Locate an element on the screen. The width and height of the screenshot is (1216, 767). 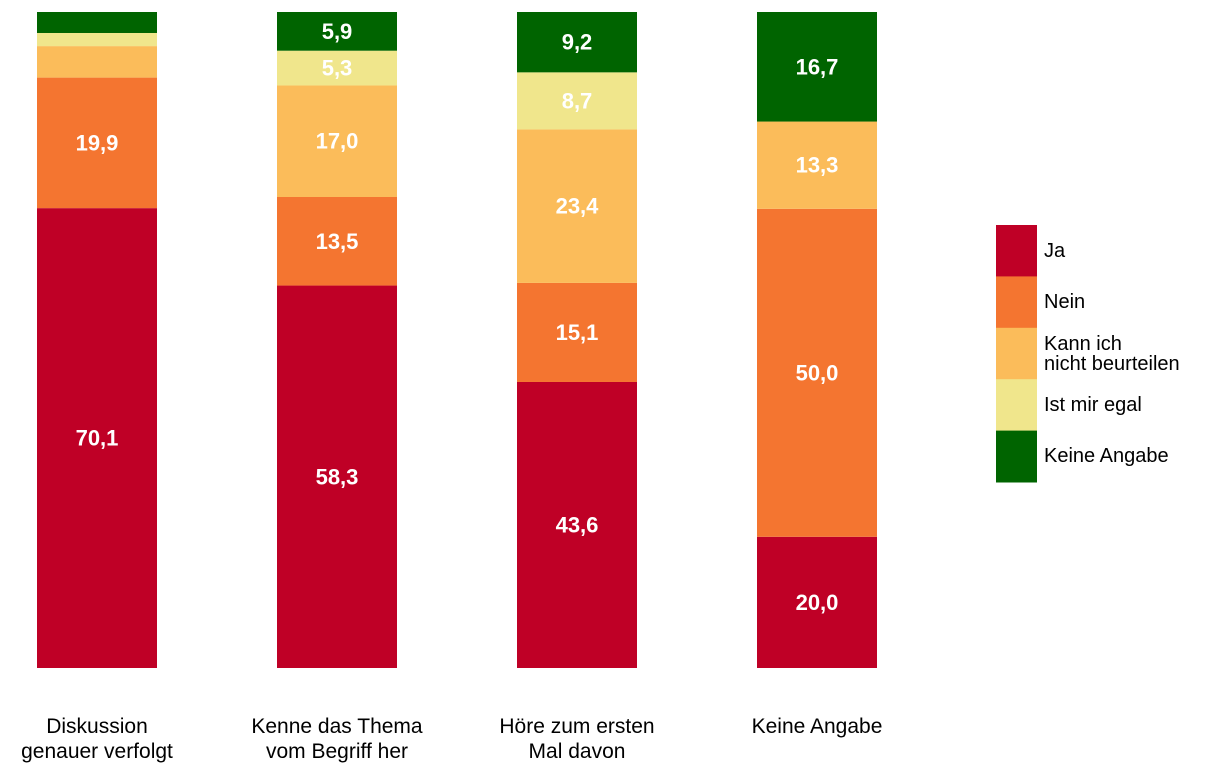
data-label: 5,9 is located at coordinates (337, 31).